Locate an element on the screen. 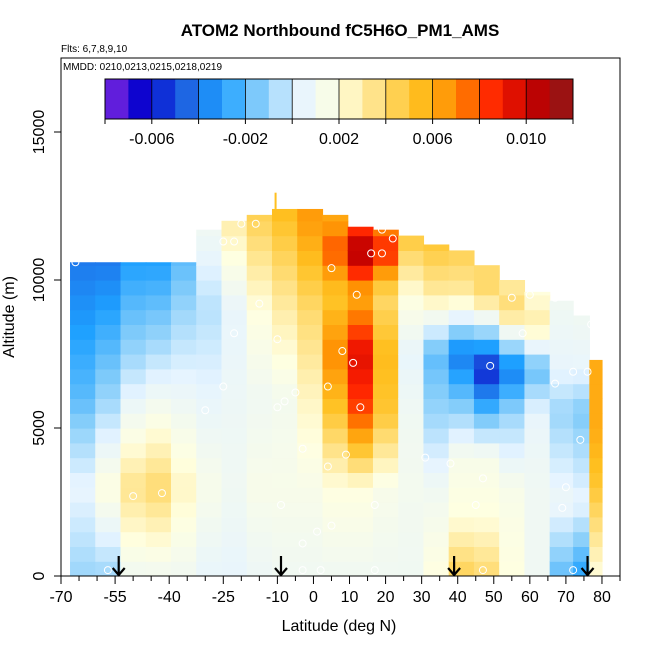 This screenshot has width=650, height=650. x-tick-label: -40 is located at coordinates (169, 597).